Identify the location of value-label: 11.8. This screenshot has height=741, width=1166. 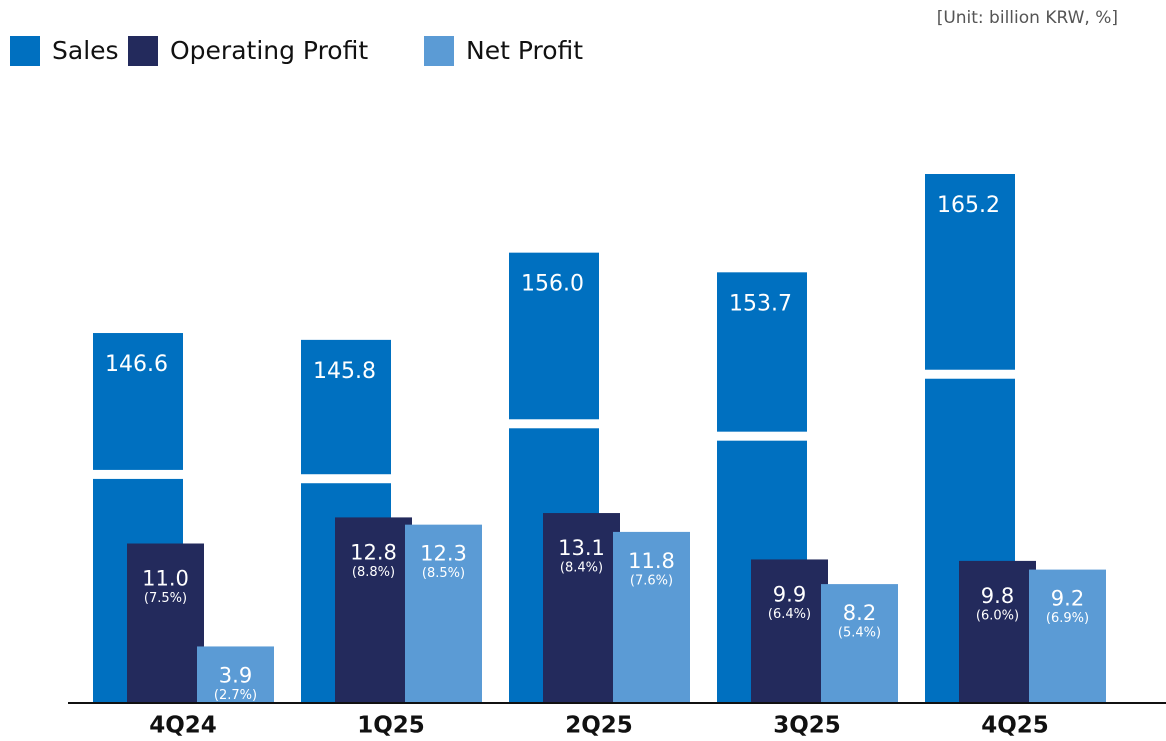
(651, 561).